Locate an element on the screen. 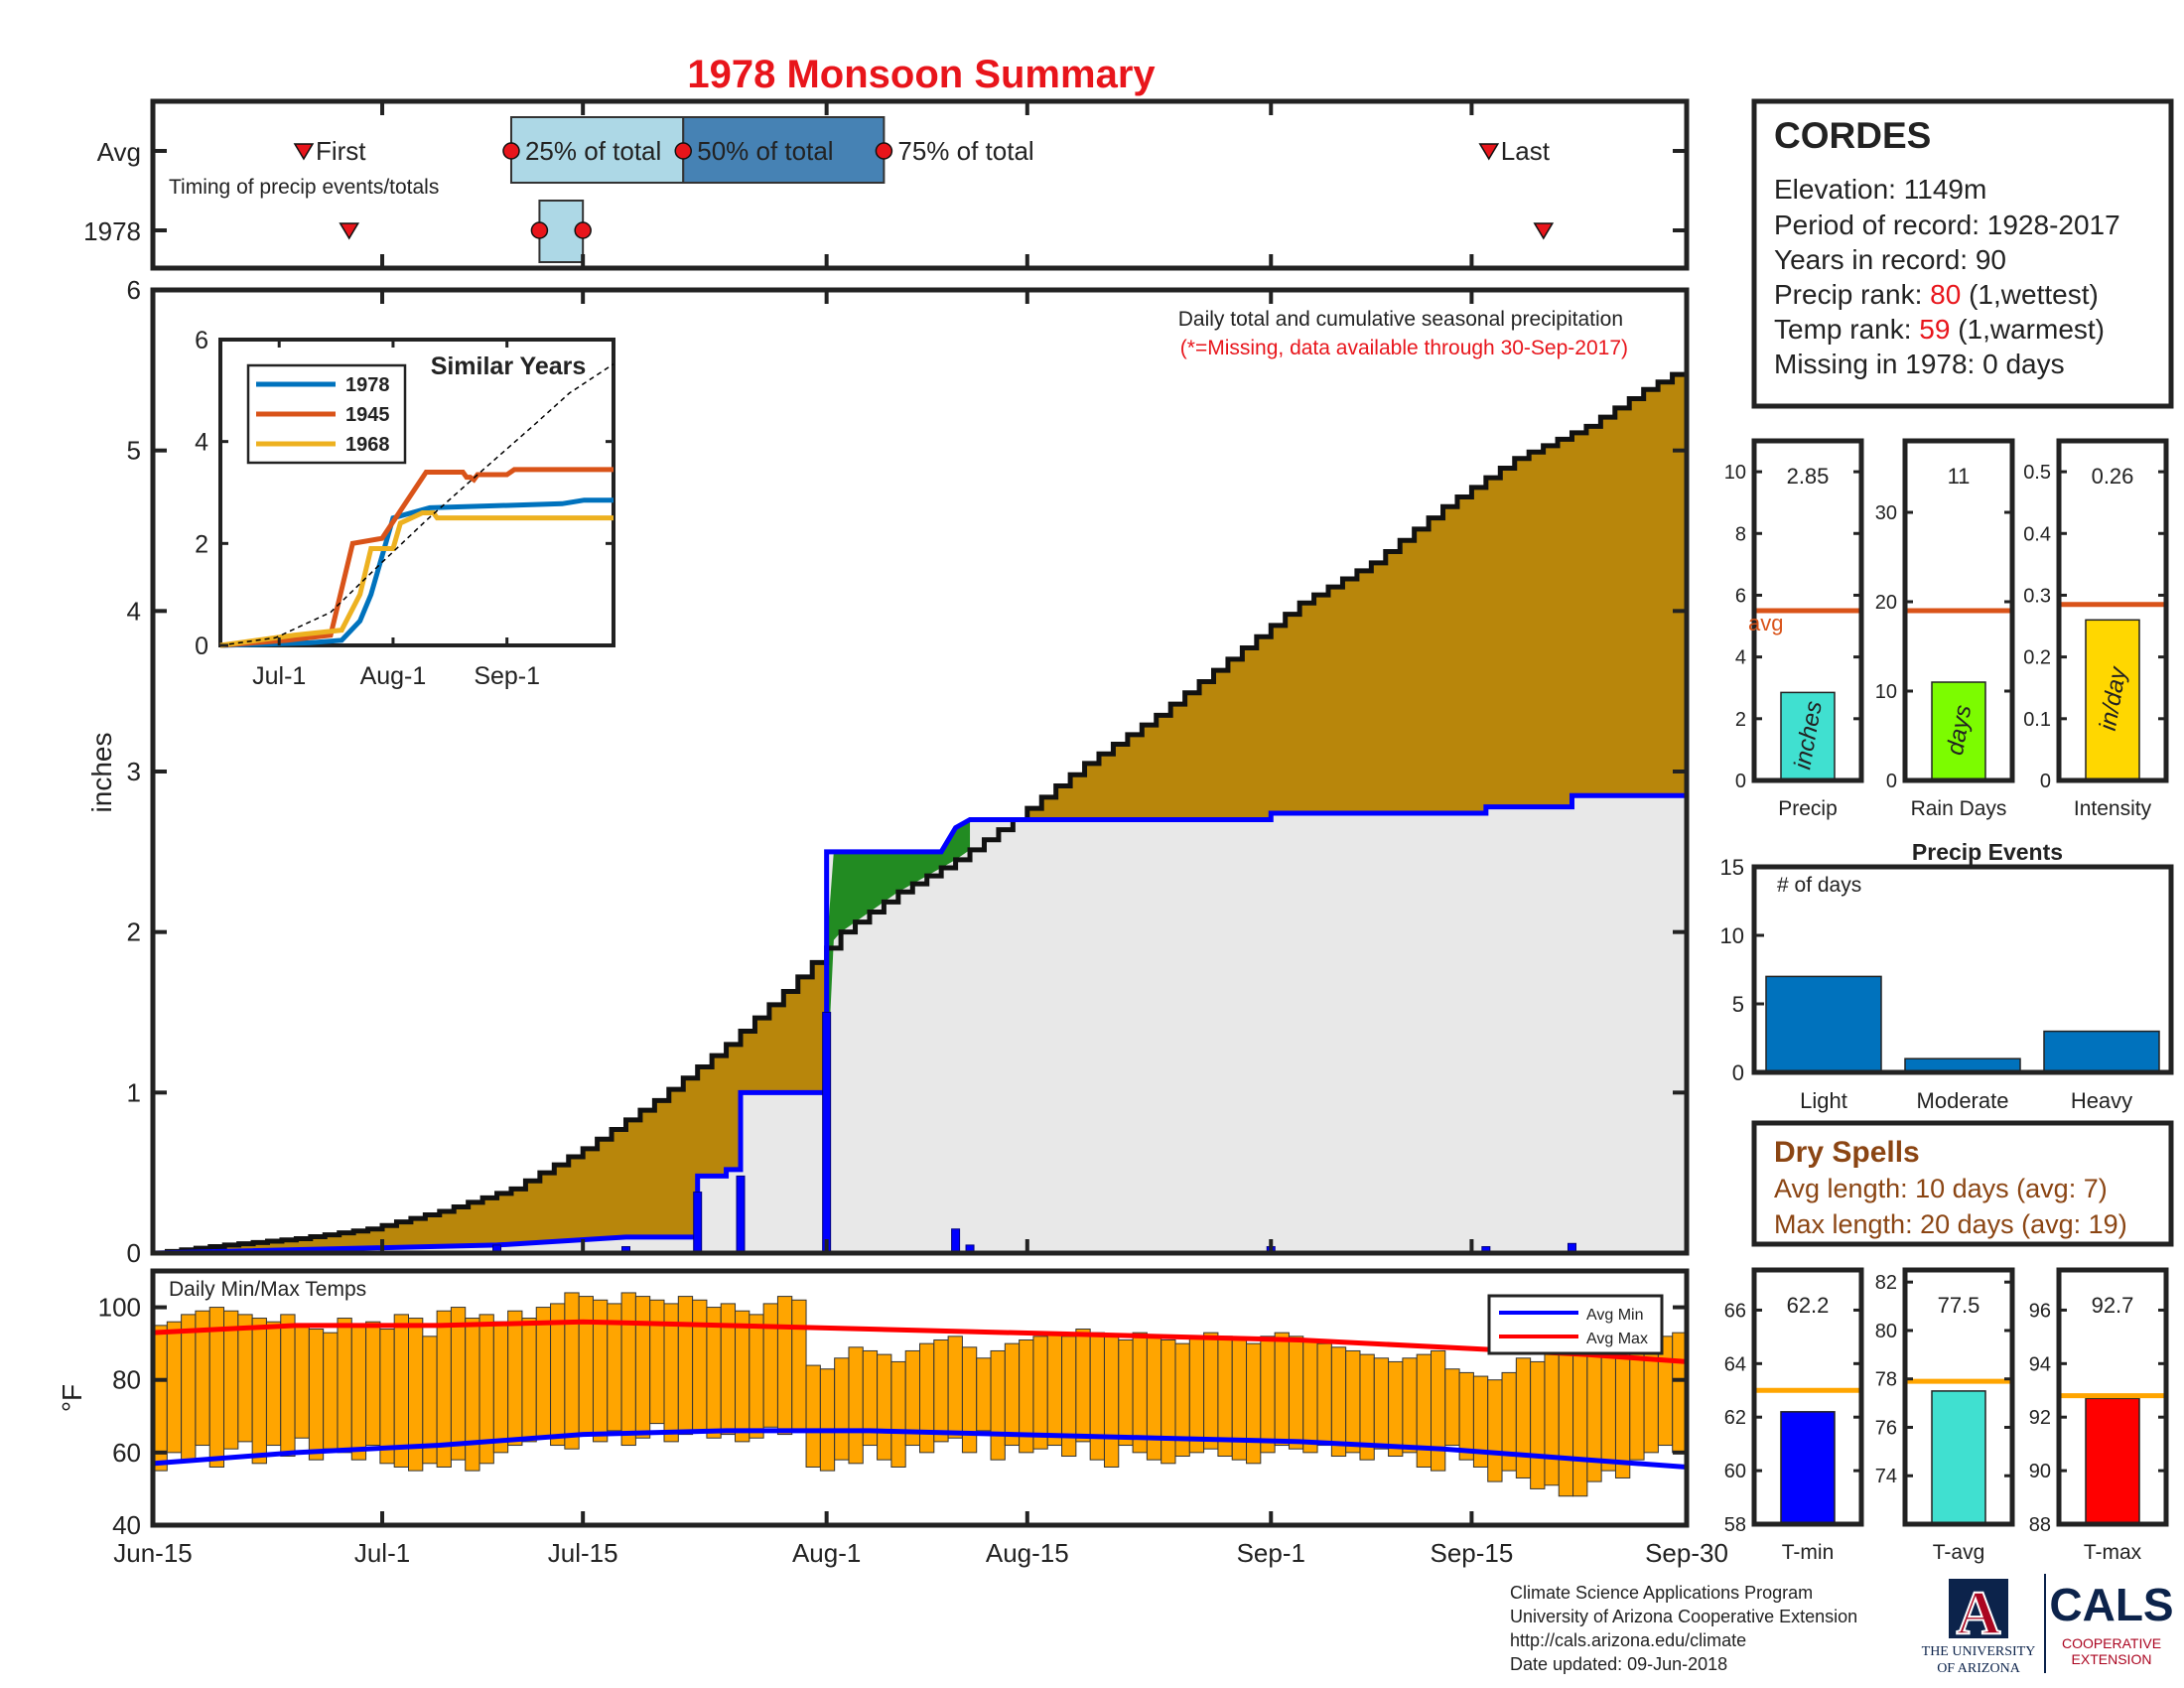 Image resolution: width=2184 pixels, height=1688 pixels. inset-lines is located at coordinates (416, 505).